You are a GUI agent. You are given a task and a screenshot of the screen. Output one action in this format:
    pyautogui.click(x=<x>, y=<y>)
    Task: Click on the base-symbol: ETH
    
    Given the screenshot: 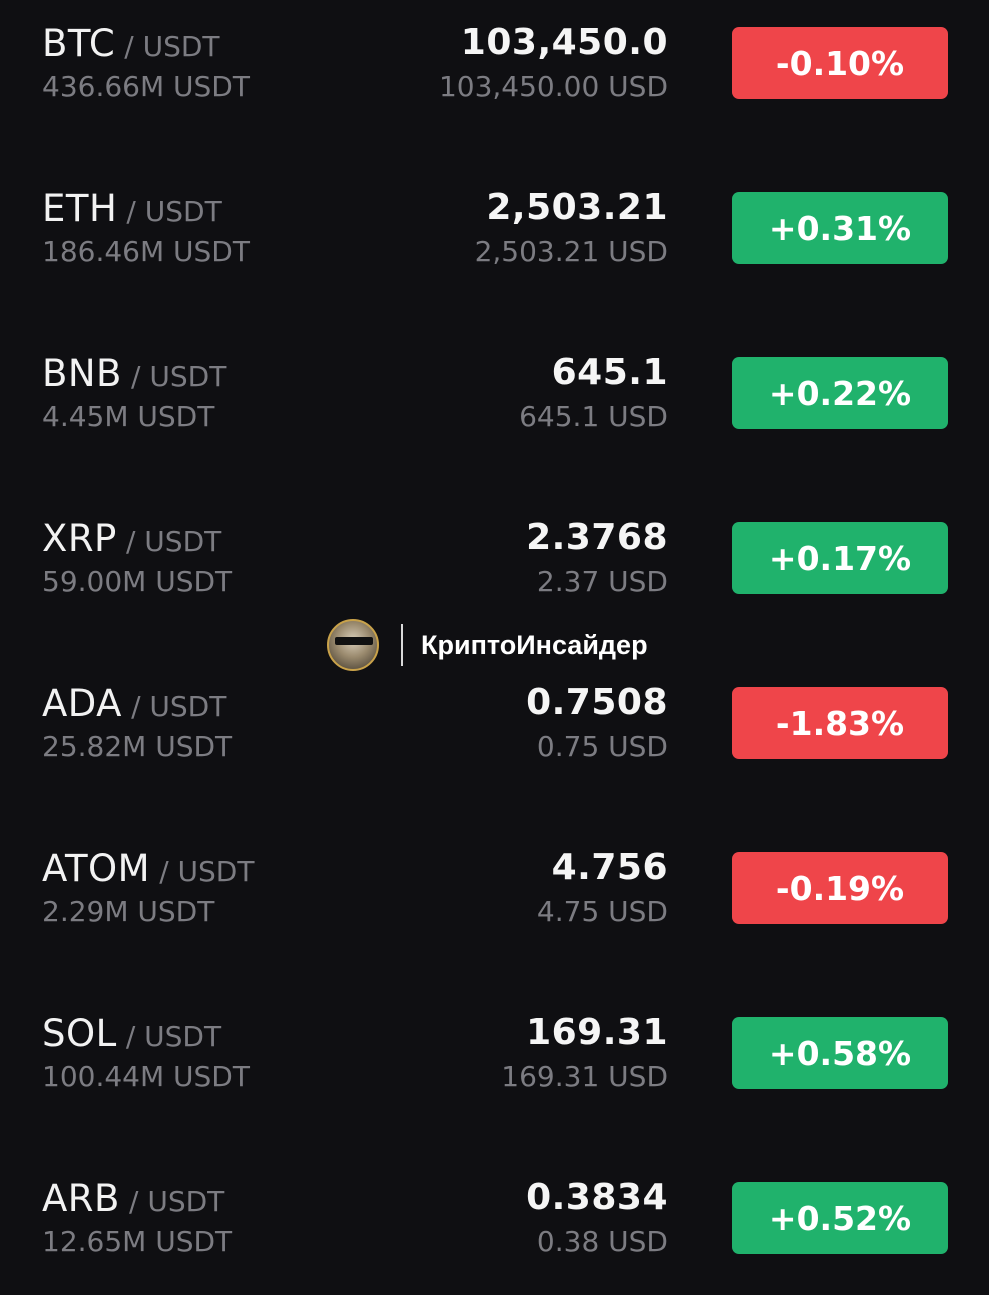 What is the action you would take?
    pyautogui.click(x=80, y=208)
    